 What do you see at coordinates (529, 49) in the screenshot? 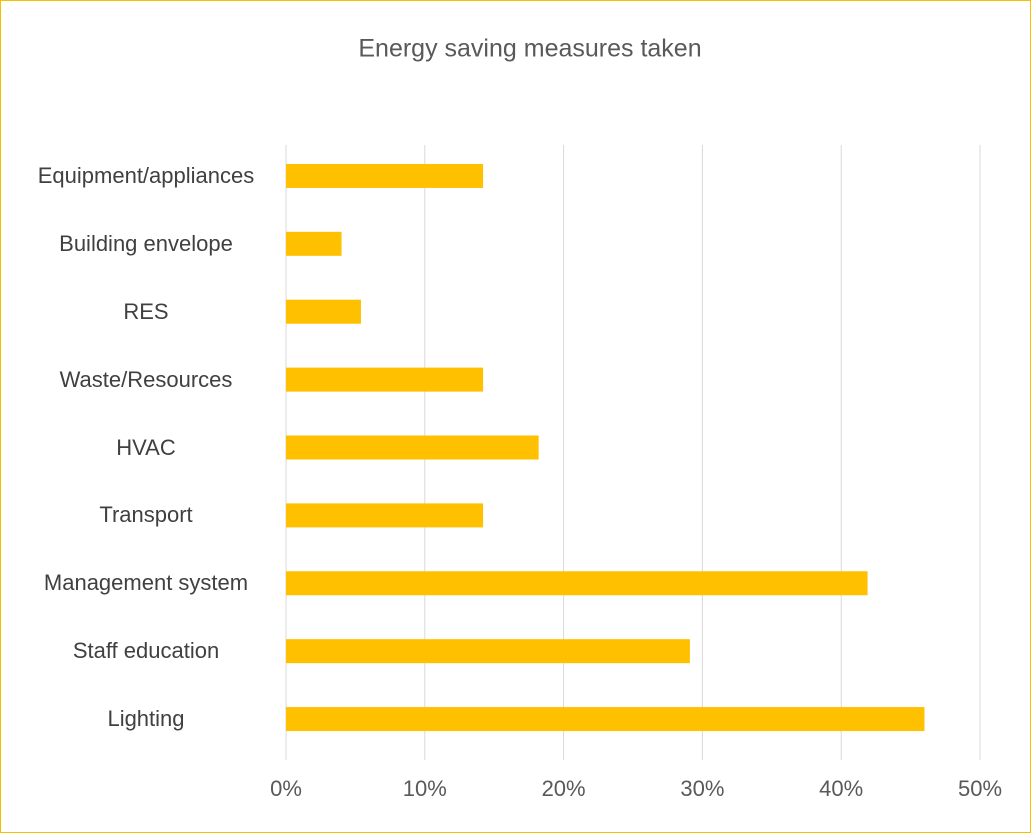
I see `chart-title: Energy saving measures taken` at bounding box center [529, 49].